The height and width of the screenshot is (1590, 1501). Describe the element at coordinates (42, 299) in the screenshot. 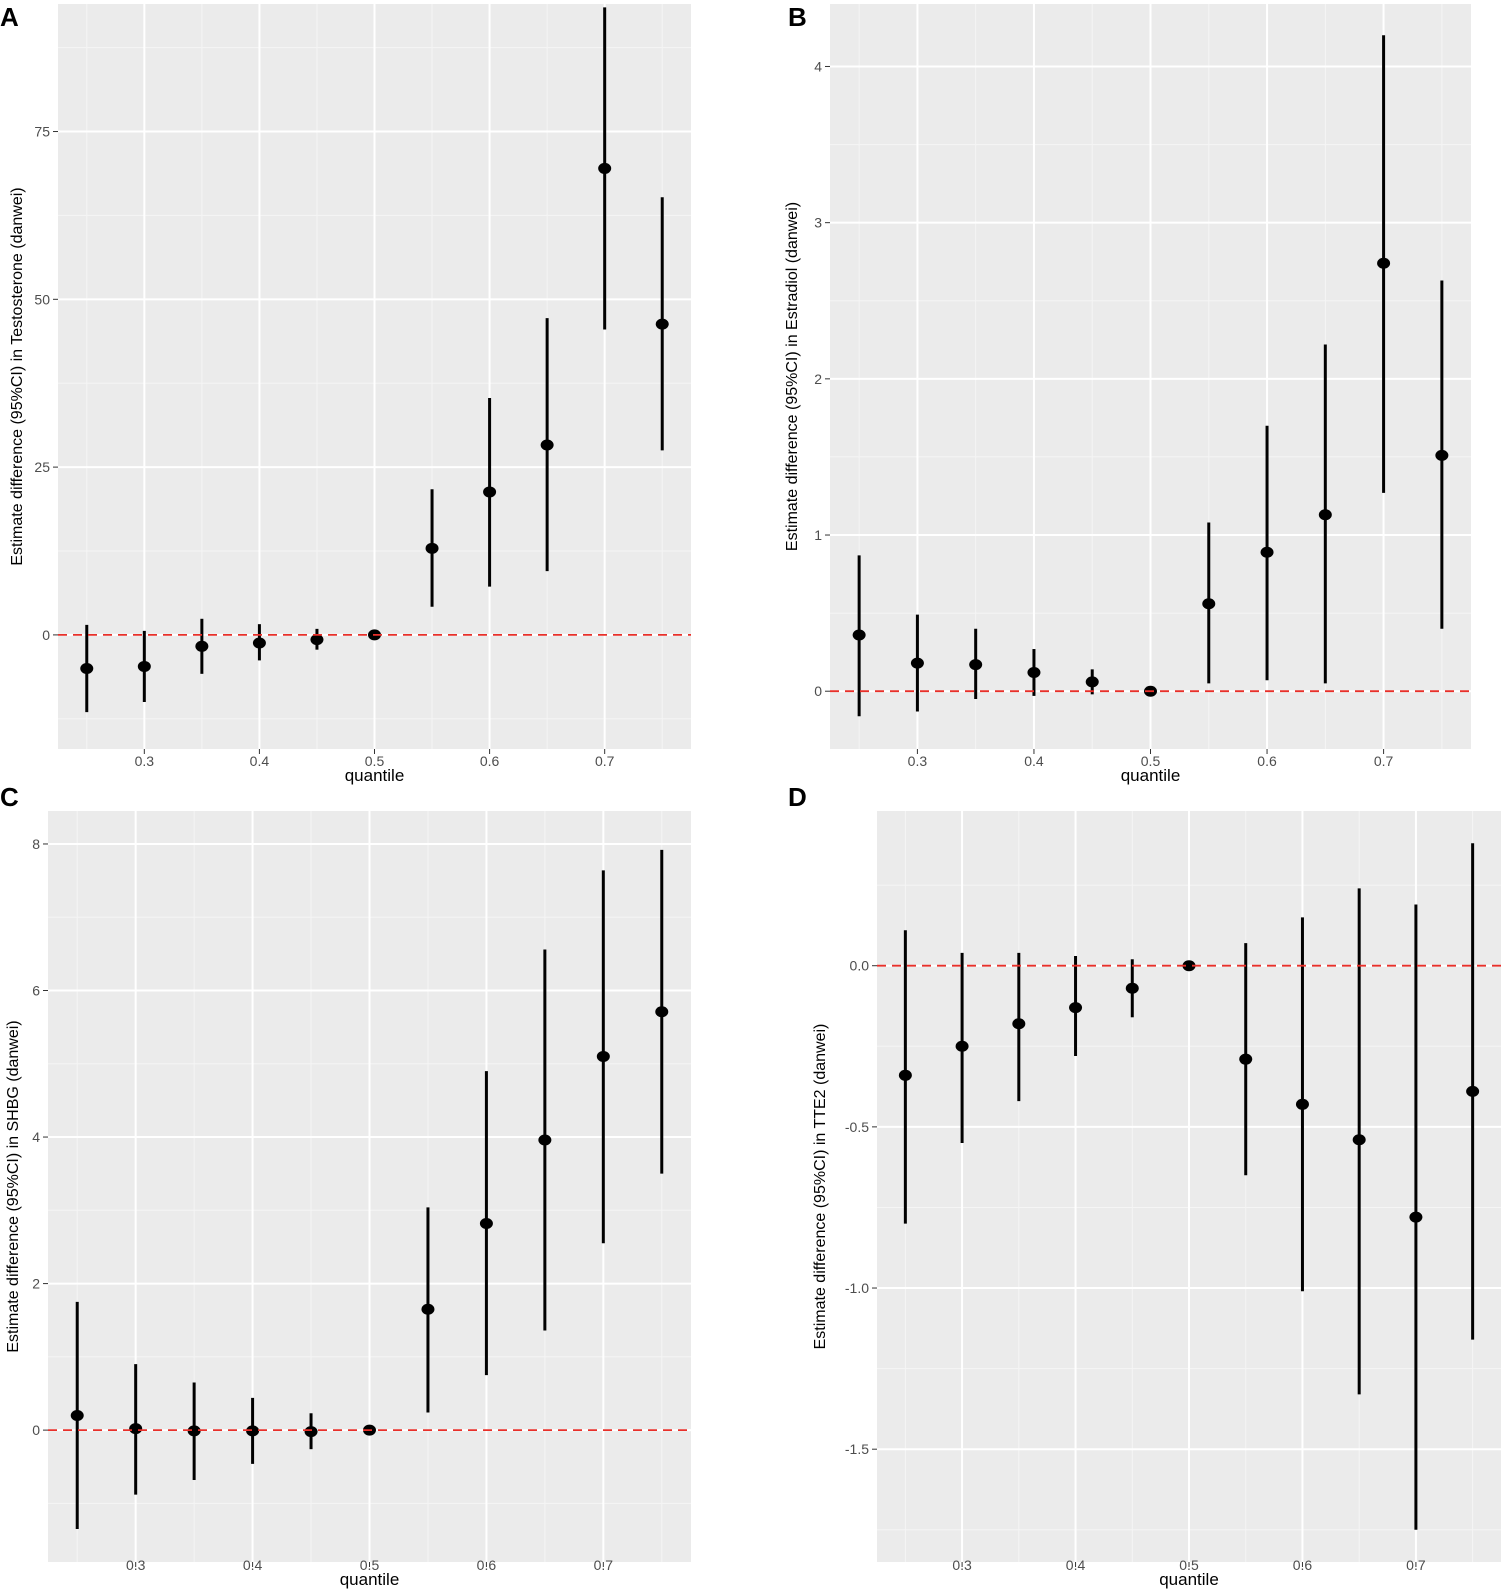

I see `y-tick-label: 50` at that location.